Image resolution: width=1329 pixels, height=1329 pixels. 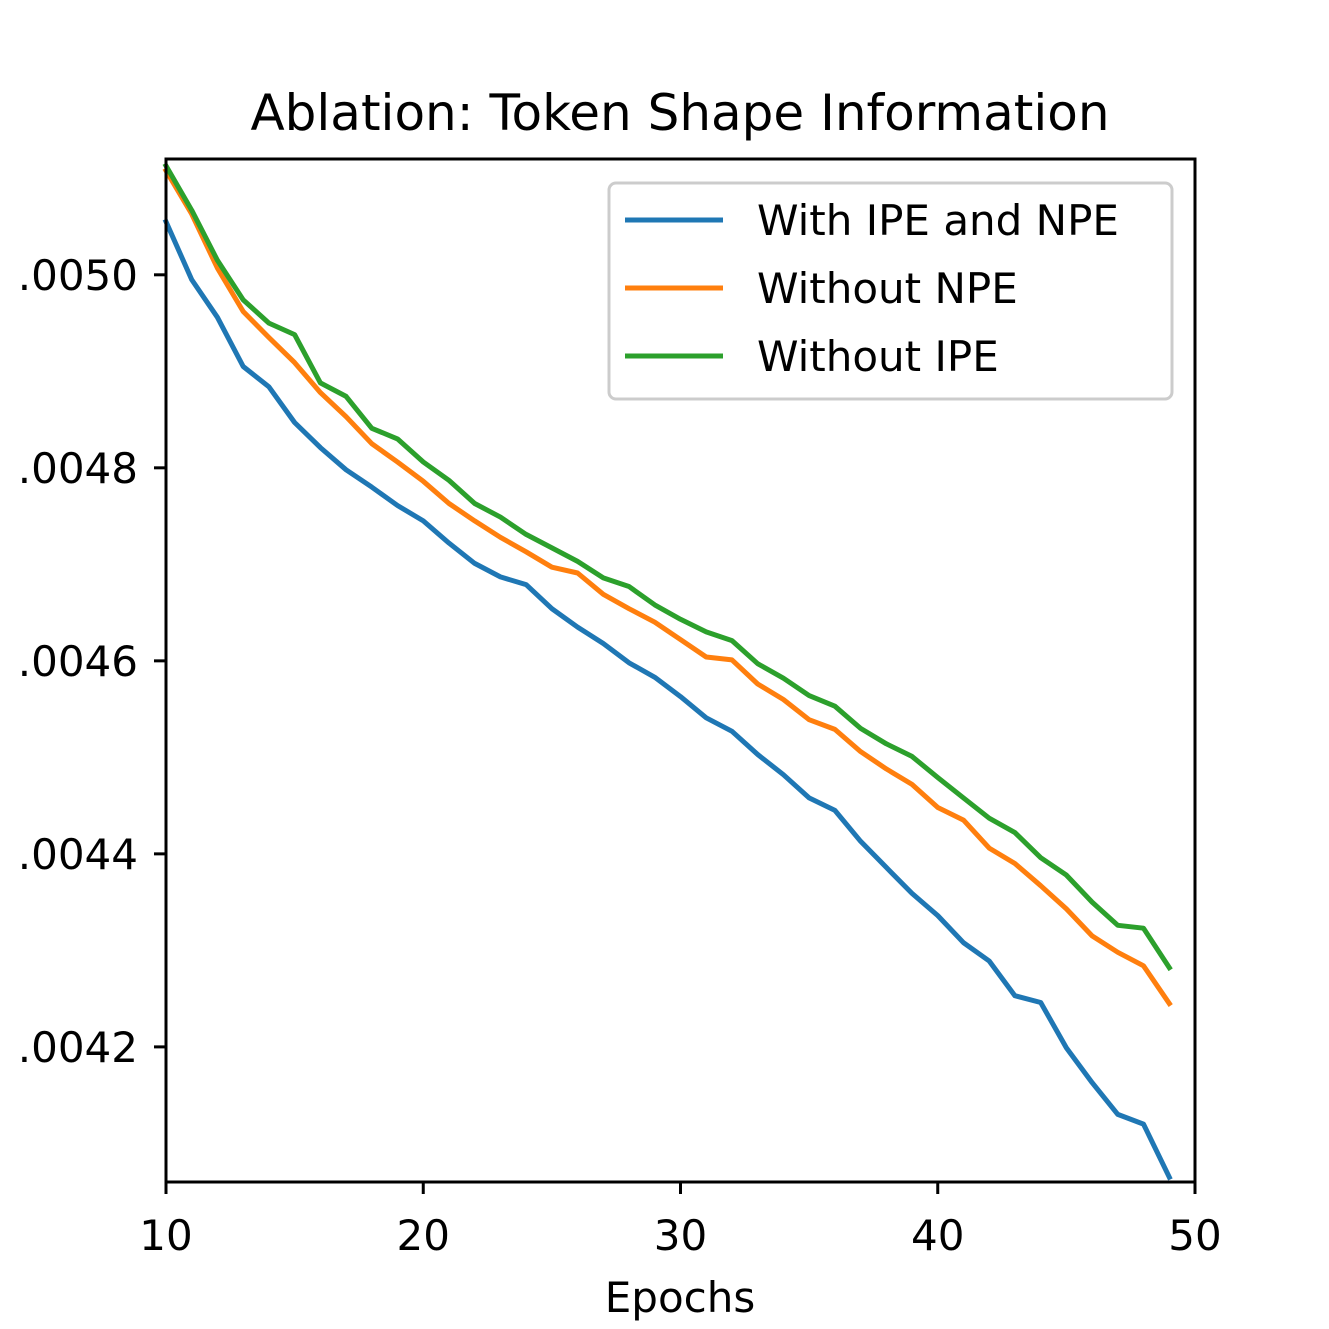 What do you see at coordinates (78, 275) in the screenshot?
I see `y-tick-label: .0050` at bounding box center [78, 275].